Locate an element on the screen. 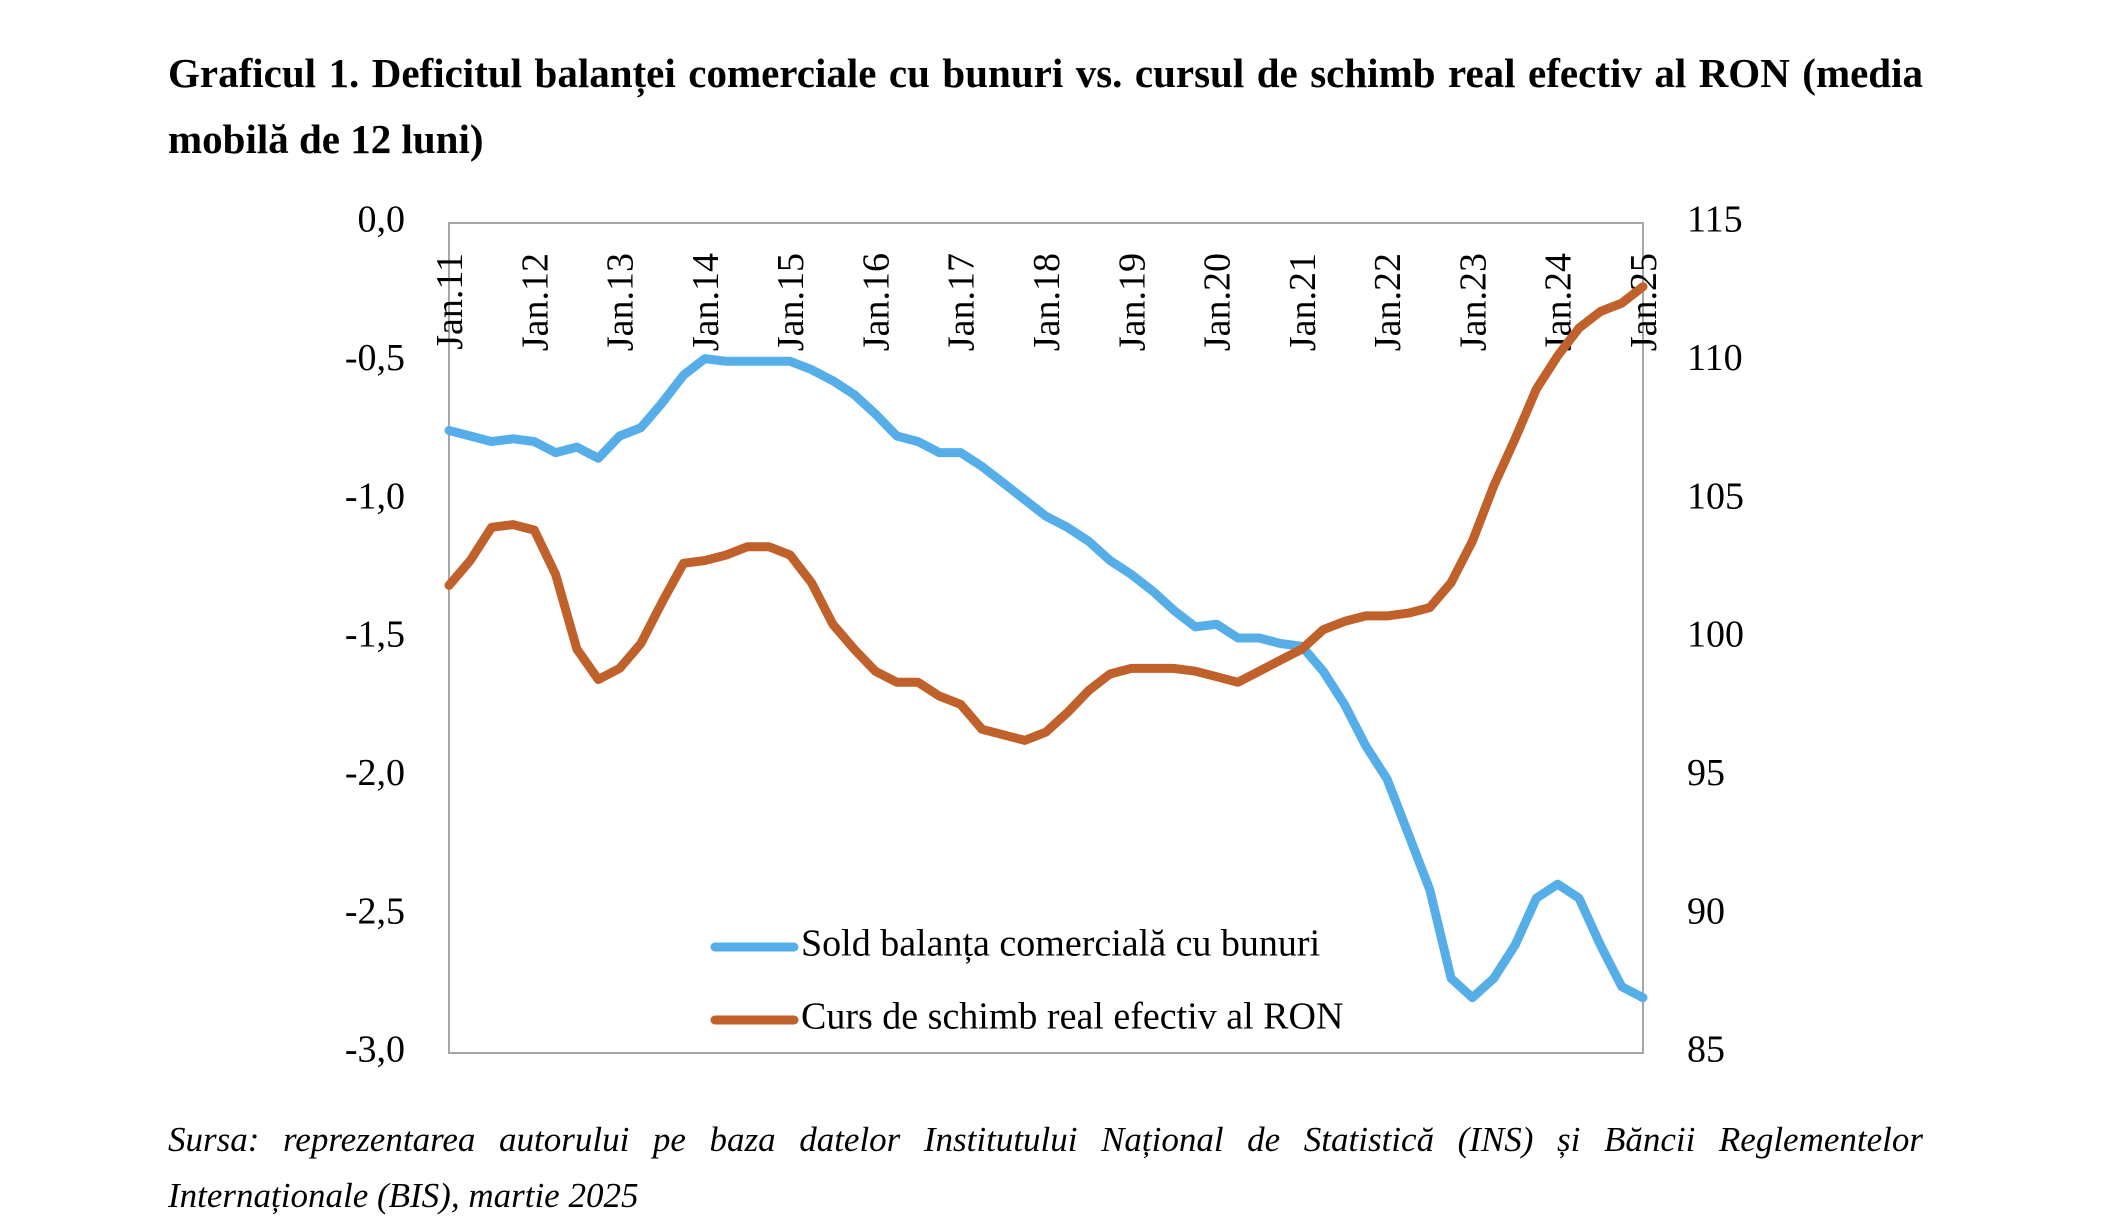  x-tick-label: Jan.14 is located at coordinates (706, 302).